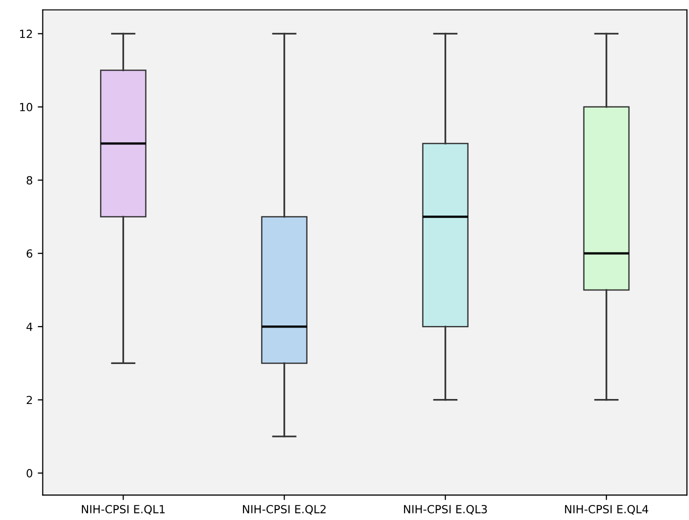 The height and width of the screenshot is (520, 689). Describe the element at coordinates (26, 34) in the screenshot. I see `y-tick-label: 12` at that location.